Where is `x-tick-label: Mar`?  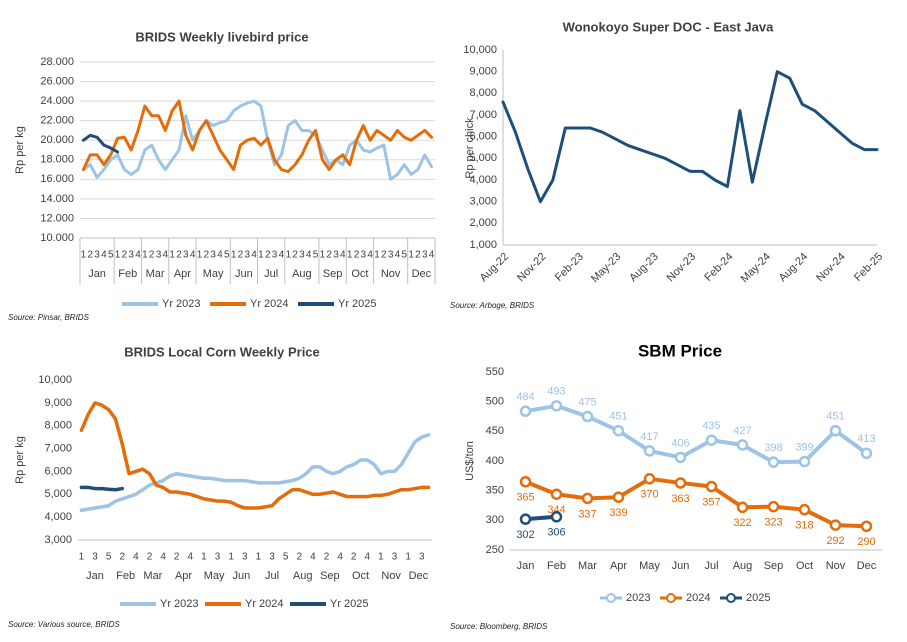 x-tick-label: Mar is located at coordinates (587, 566).